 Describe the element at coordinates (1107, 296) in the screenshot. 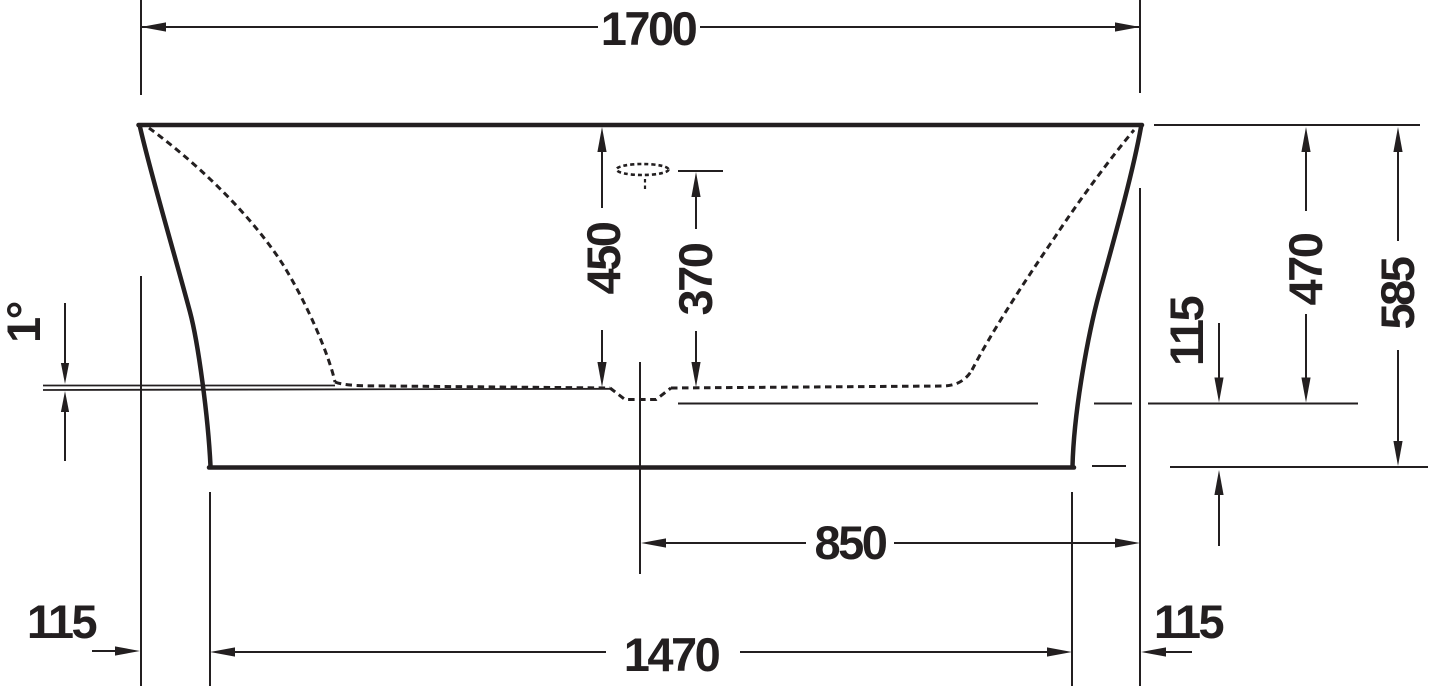

I see `tub-right-wall` at that location.